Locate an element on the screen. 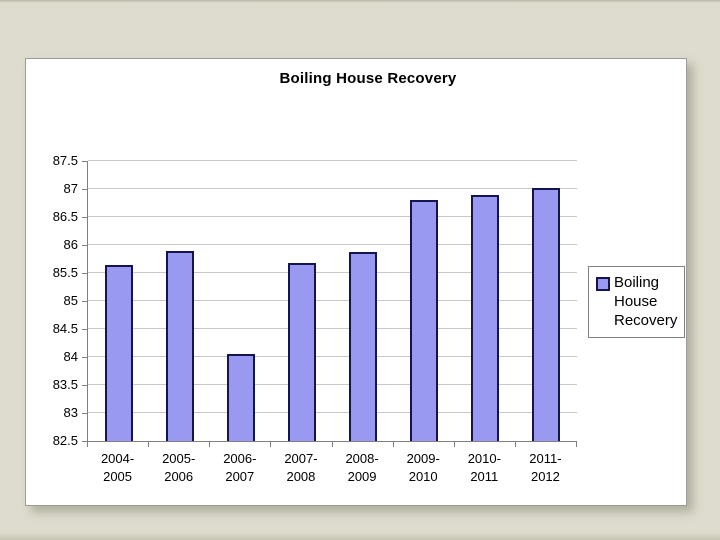 This screenshot has height=540, width=720. x-tick-label: 2005- 2006 is located at coordinates (179, 467).